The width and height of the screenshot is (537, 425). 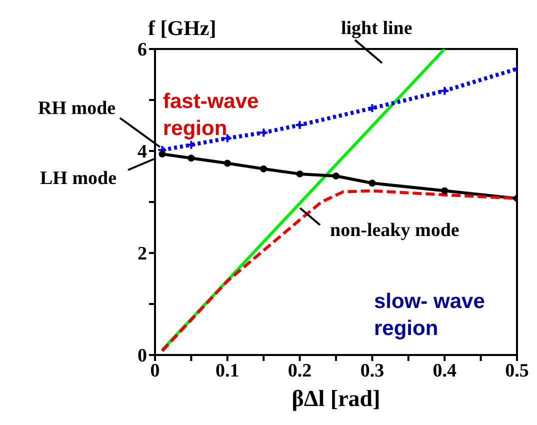 What do you see at coordinates (430, 315) in the screenshot?
I see `annotation: slow- wave region` at bounding box center [430, 315].